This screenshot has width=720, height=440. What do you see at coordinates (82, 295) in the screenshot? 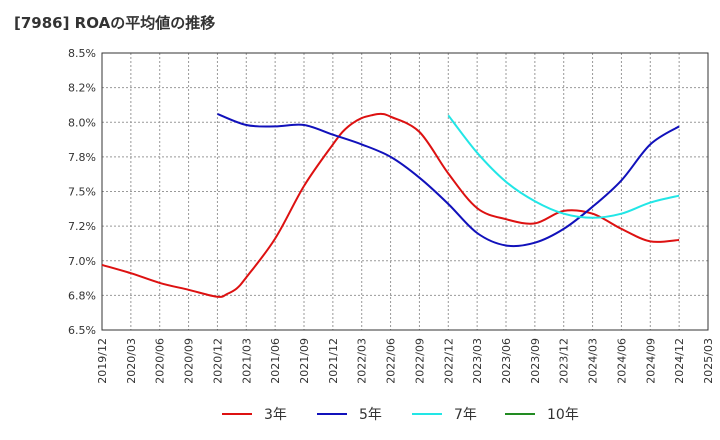
I see `y-tick-label: 6.8%` at bounding box center [82, 295].